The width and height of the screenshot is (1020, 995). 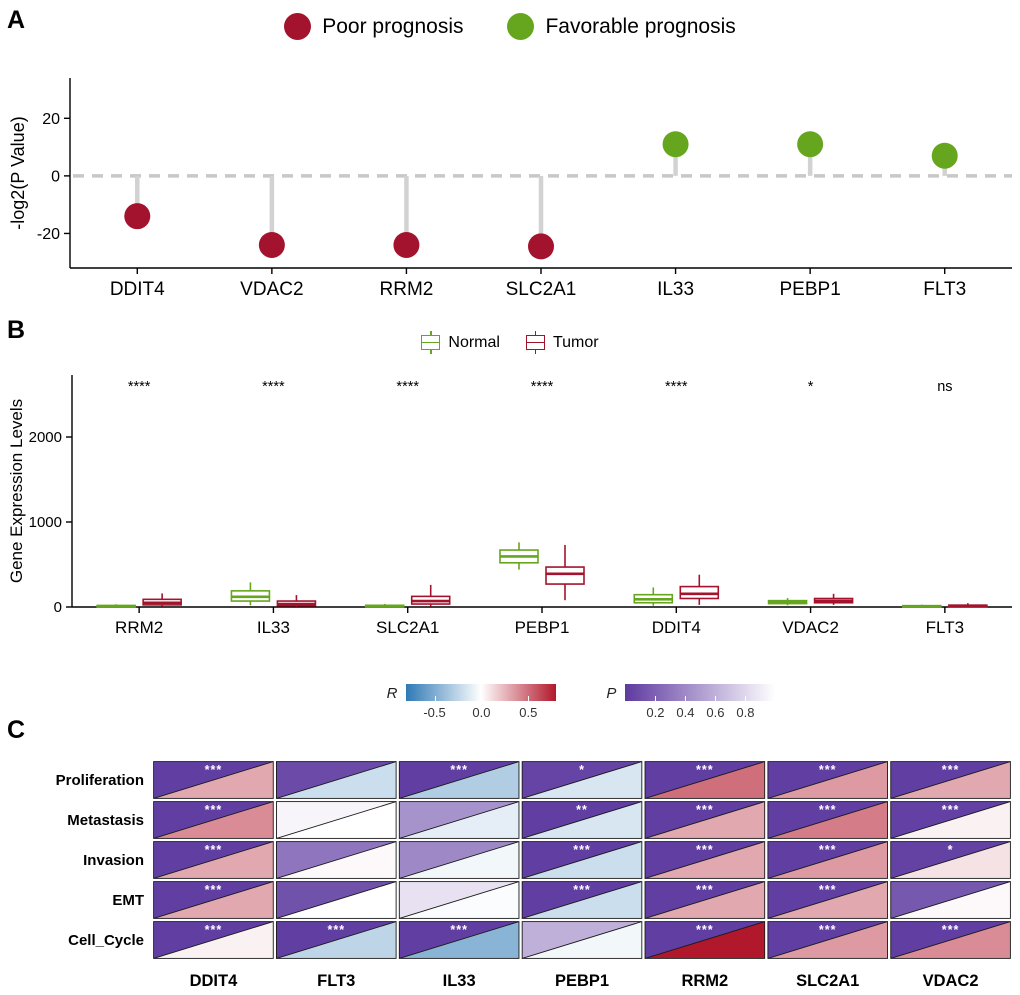 I want to click on dot-VDAC2, so click(x=271, y=244).